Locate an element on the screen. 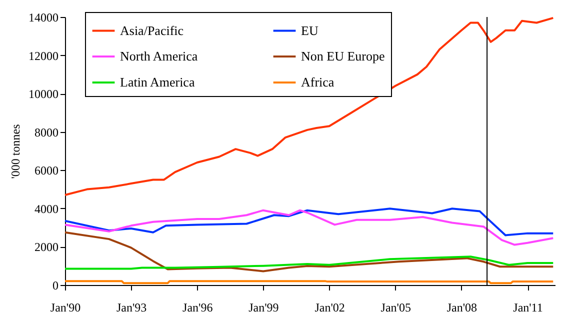  x-tick-label: Jan'05 is located at coordinates (395, 307).